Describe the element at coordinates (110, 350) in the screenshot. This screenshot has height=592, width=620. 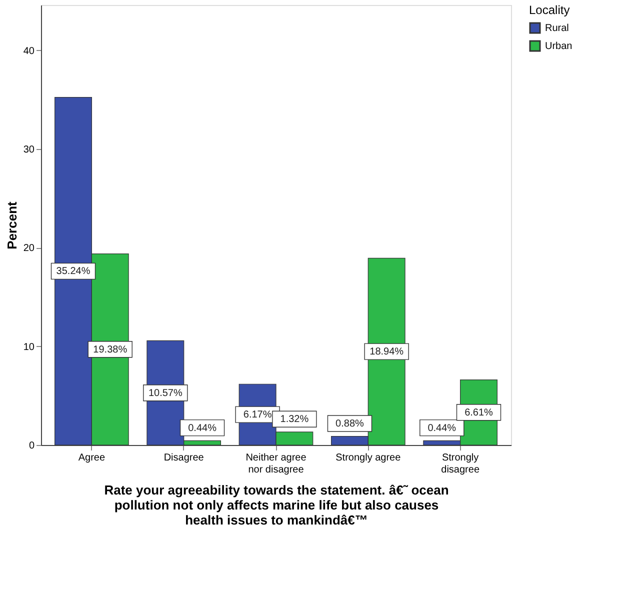
I see `data-label: 19.38%` at that location.